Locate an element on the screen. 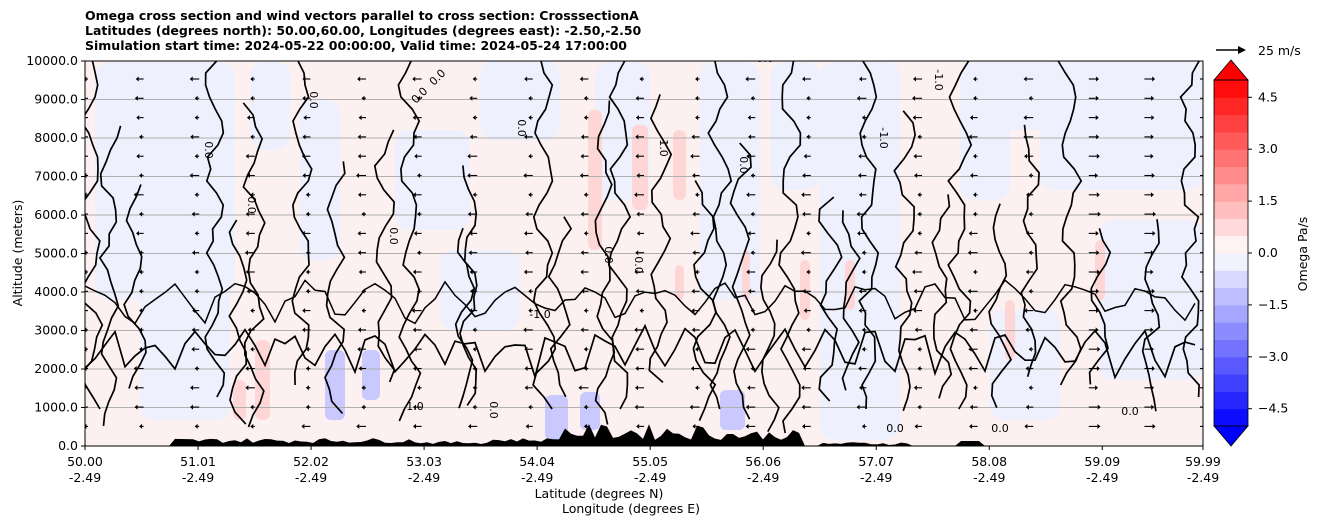  y-tick-label: 1000.0 is located at coordinates (56, 407).